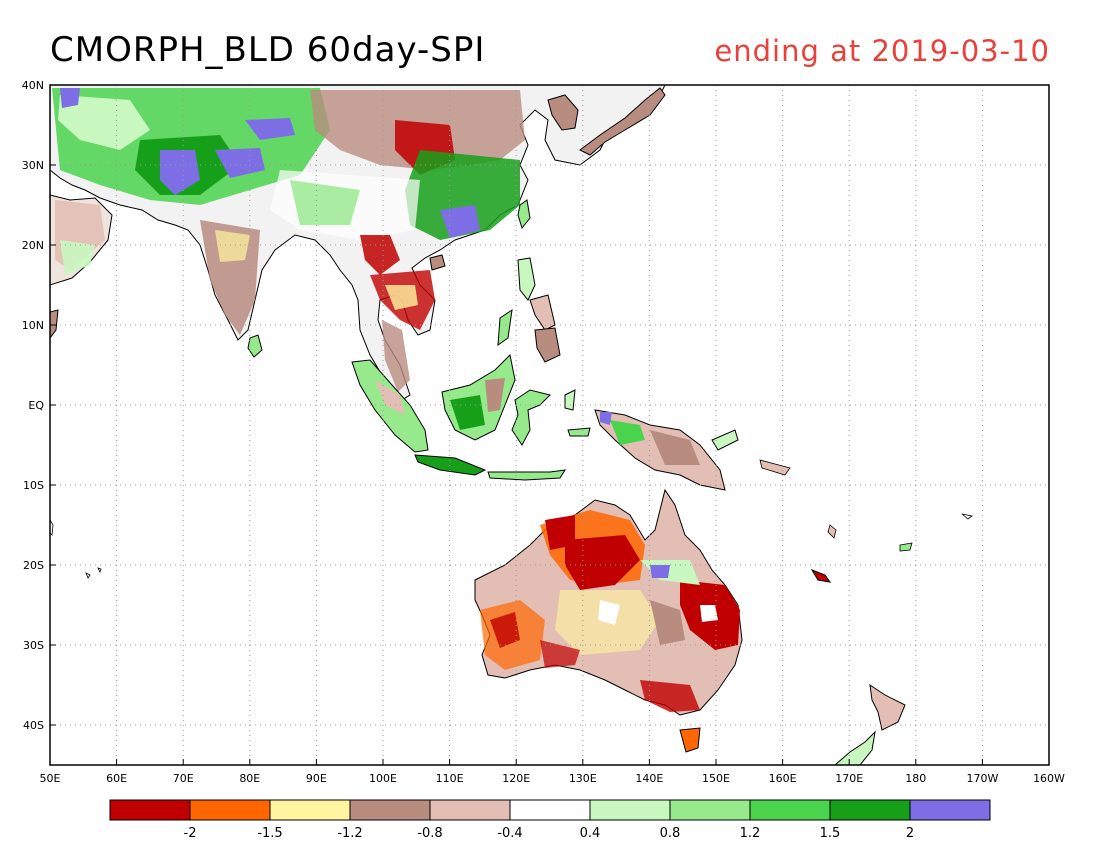  I want to click on lon-label: 90E, so click(316, 778).